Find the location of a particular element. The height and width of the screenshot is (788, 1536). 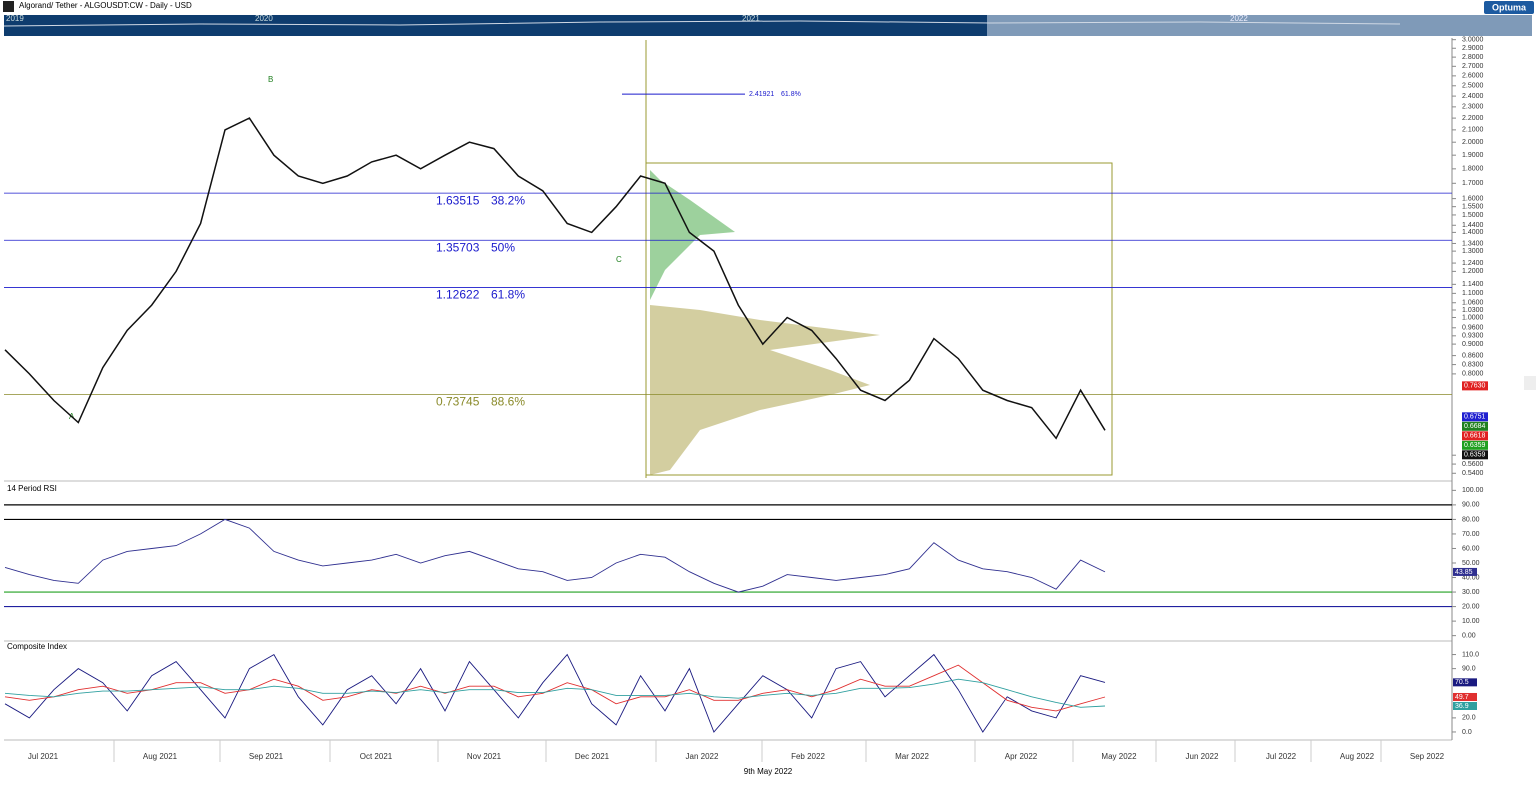

x-tick-label: Oct 2021 is located at coordinates (376, 756).